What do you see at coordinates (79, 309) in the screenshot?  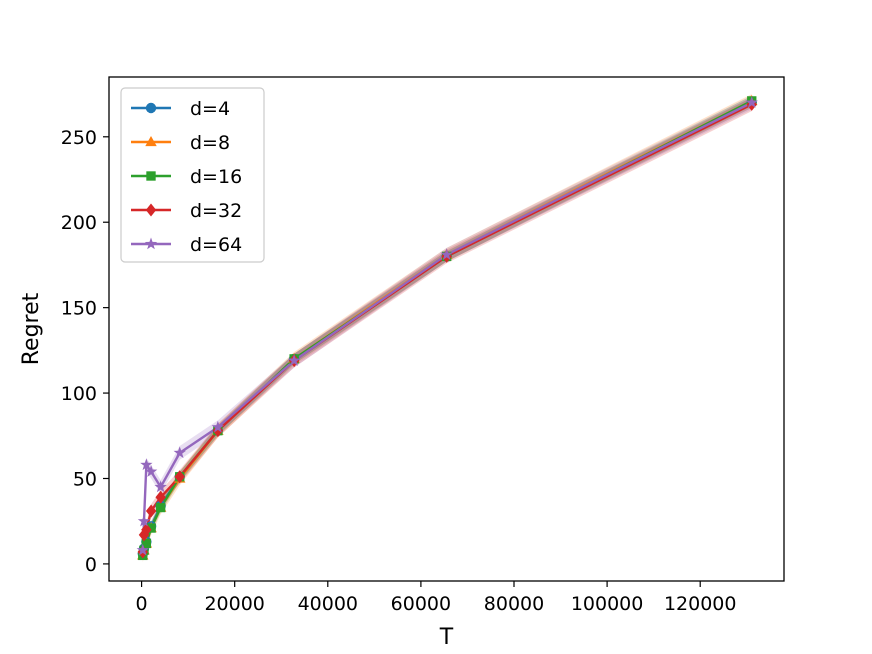 I see `y-tick-label: 150` at bounding box center [79, 309].